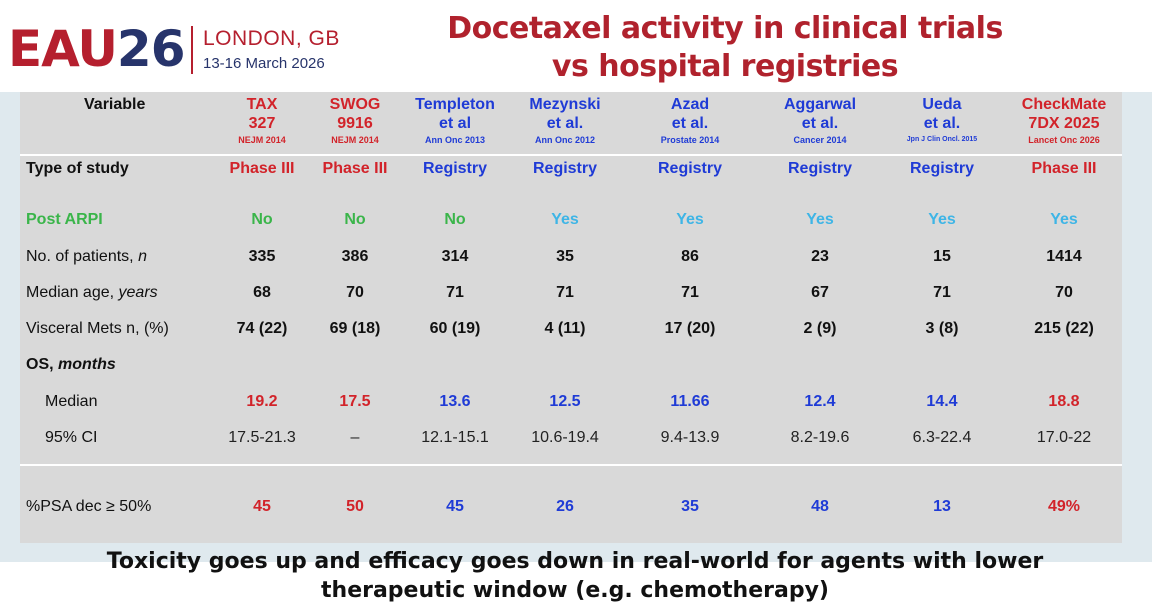 The width and height of the screenshot is (1152, 612). Describe the element at coordinates (690, 437) in the screenshot. I see `os-ci-cell: 9.4-13.9` at that location.